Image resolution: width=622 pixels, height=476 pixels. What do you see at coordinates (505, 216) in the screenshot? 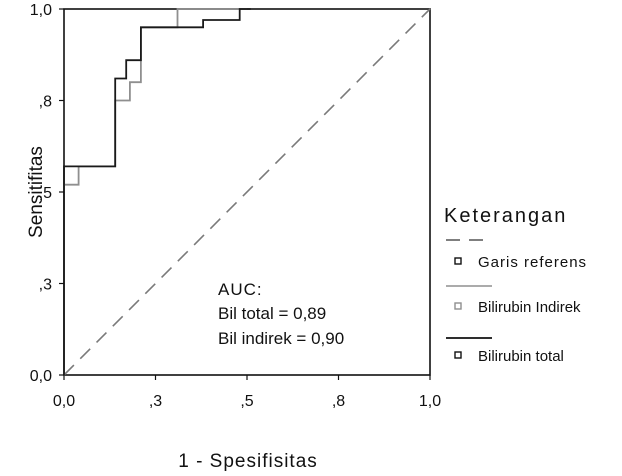
I see `legend-title: Keterangan` at bounding box center [505, 216].